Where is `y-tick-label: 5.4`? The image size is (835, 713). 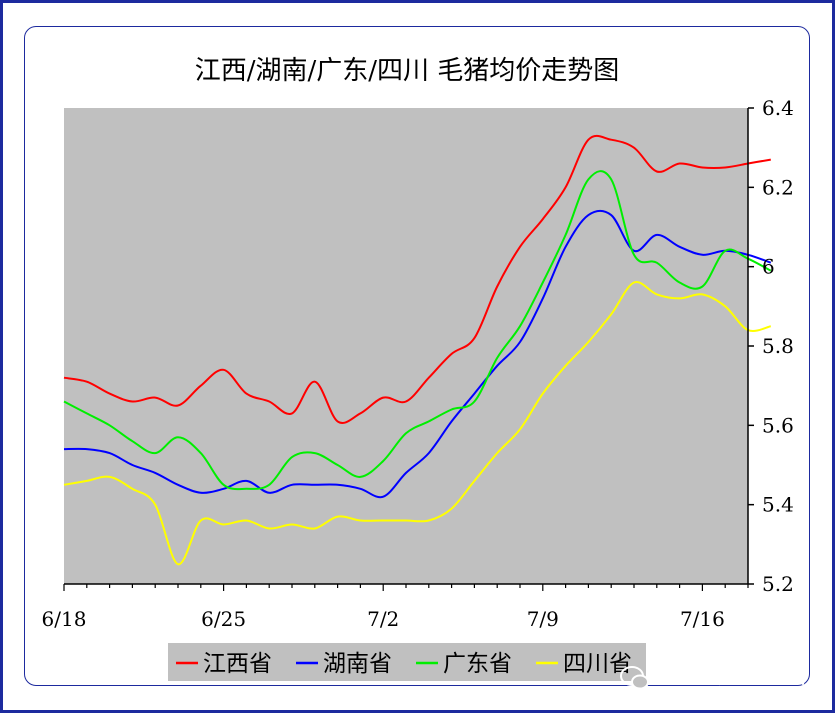 y-tick-label: 5.4 is located at coordinates (778, 505).